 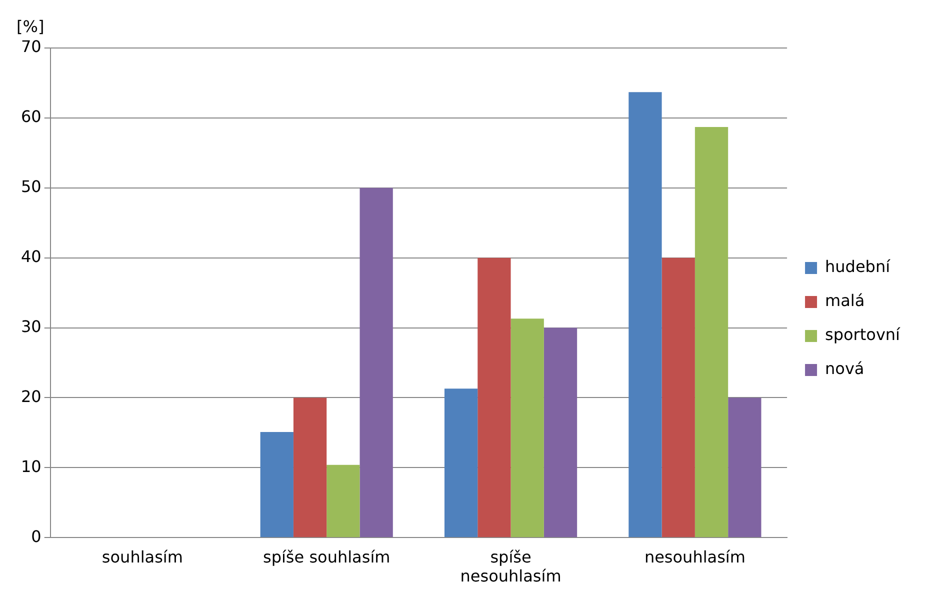 What do you see at coordinates (858, 266) in the screenshot?
I see `legend-label: hudební` at bounding box center [858, 266].